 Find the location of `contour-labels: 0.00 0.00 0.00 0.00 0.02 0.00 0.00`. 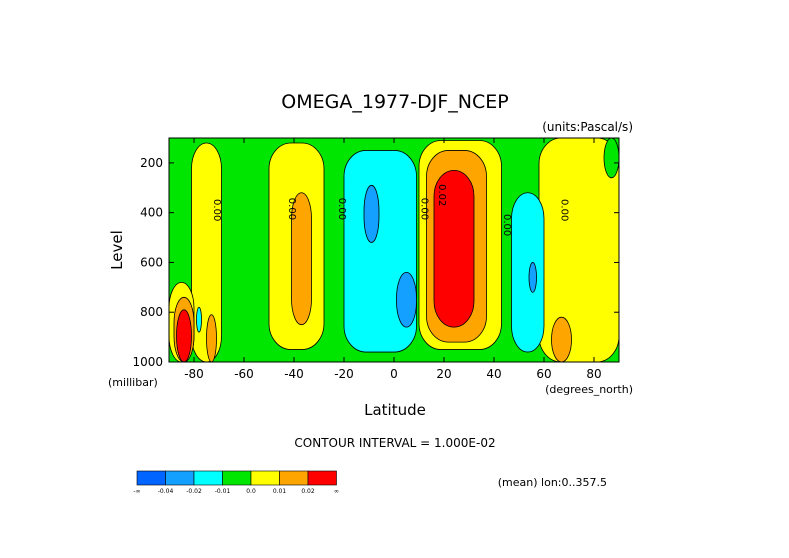

contour-labels: 0.00 0.00 0.00 0.00 0.02 0.00 0.00 is located at coordinates (390, 210).